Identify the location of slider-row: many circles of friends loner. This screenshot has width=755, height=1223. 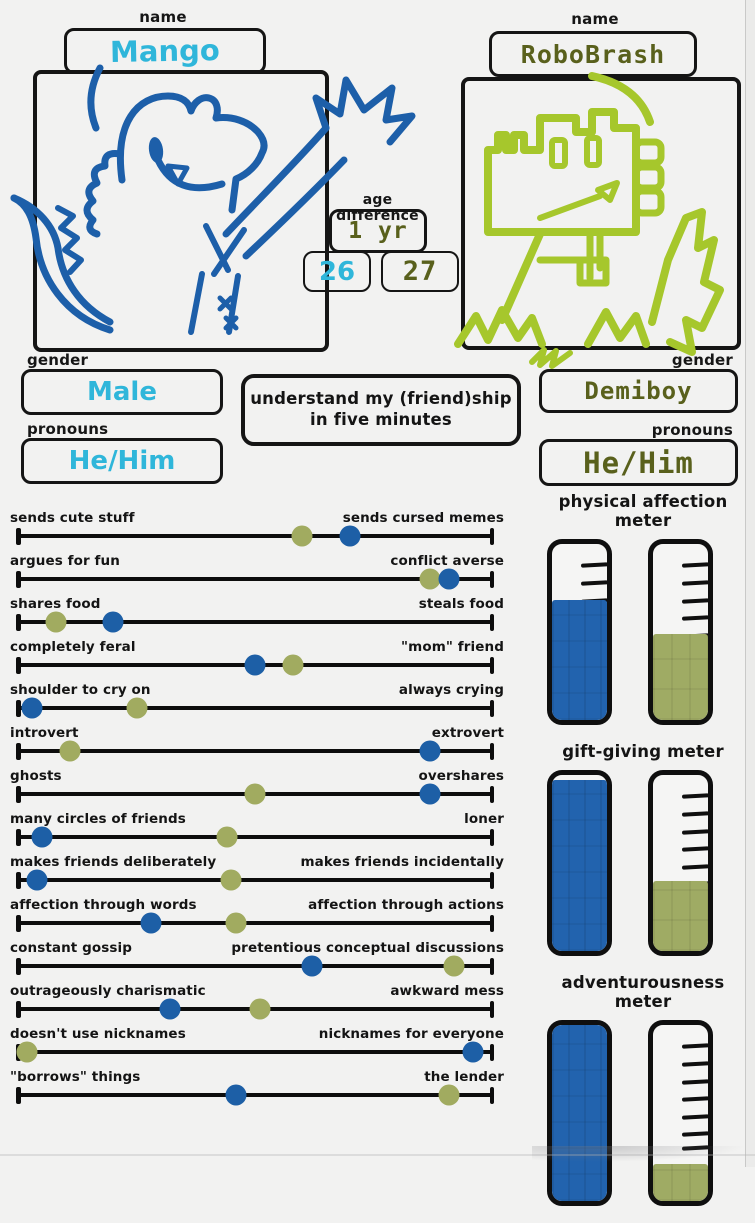
(257, 829).